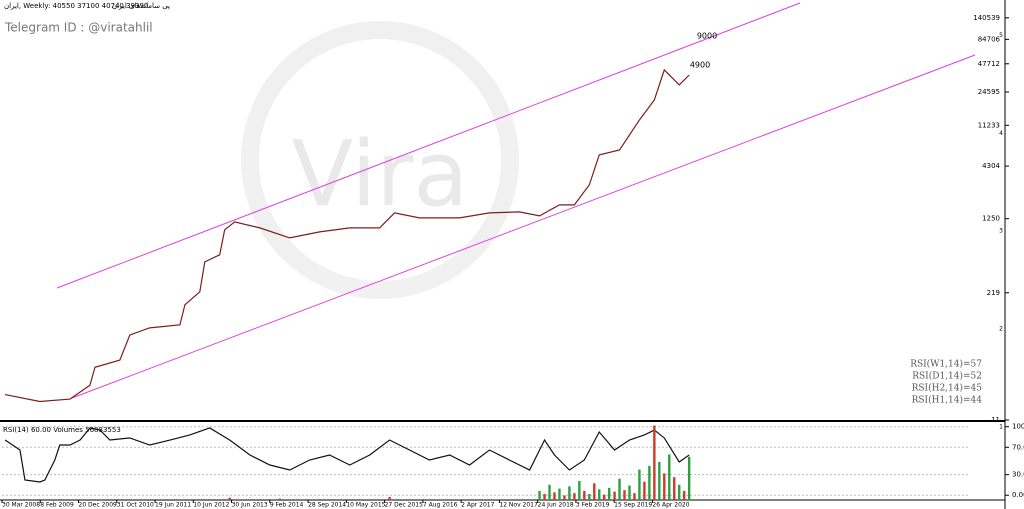 The width and height of the screenshot is (1024, 509). What do you see at coordinates (1018, 495) in the screenshot?
I see `y-tick-label: 0.00` at bounding box center [1018, 495].